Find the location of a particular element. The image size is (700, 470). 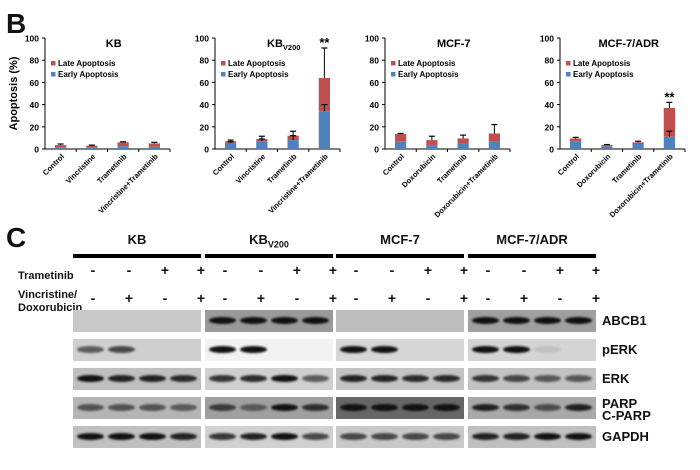

x-category-label: Doxorubicin is located at coordinates (419, 171).